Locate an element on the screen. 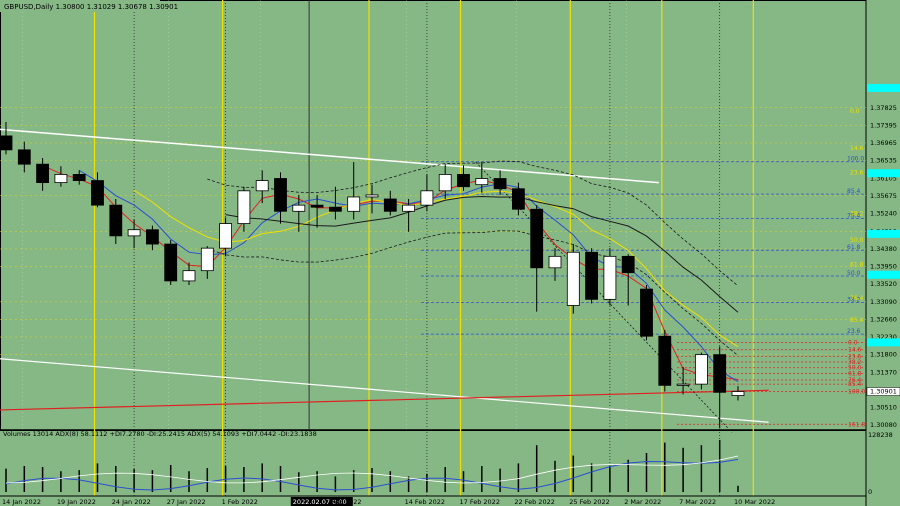 The height and width of the screenshot is (506, 900). fibo-yellow-label: 23.6 is located at coordinates (857, 172).